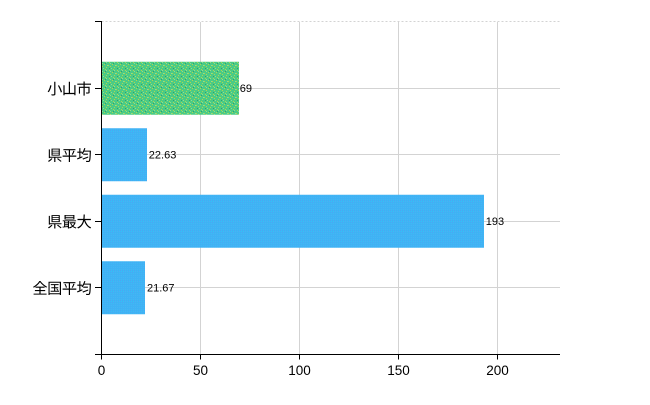  What do you see at coordinates (102, 370) in the screenshot?
I see `svg-text: 0` at bounding box center [102, 370].